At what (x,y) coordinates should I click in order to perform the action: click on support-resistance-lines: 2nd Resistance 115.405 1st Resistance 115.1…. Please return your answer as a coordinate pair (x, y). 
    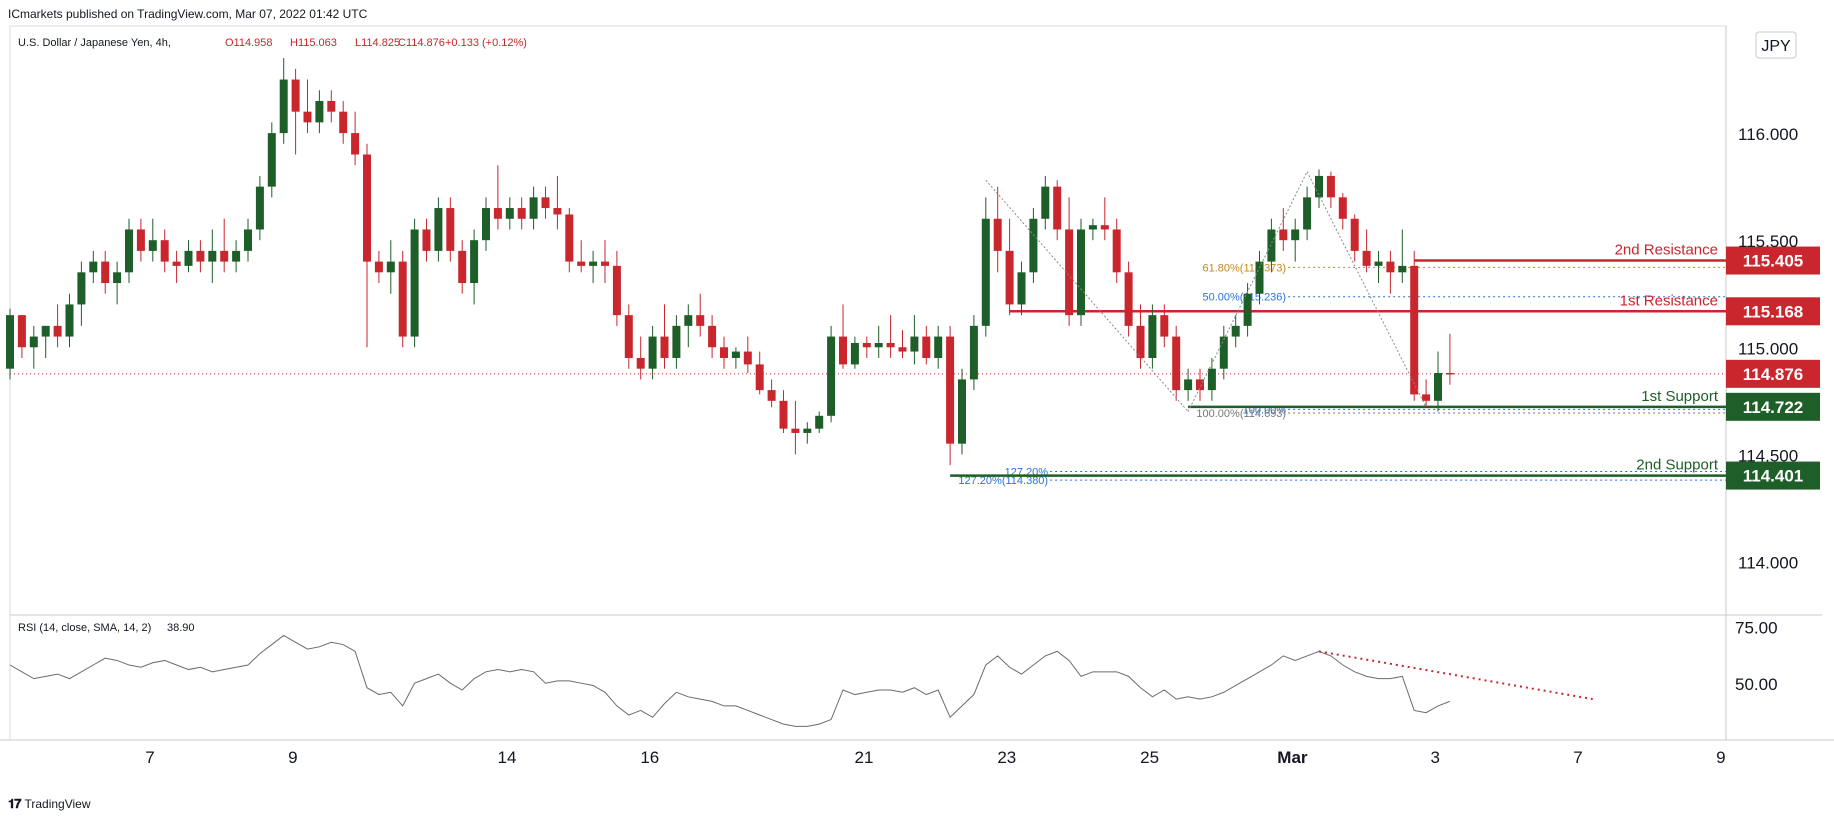
    Looking at the image, I should click on (1385, 366).